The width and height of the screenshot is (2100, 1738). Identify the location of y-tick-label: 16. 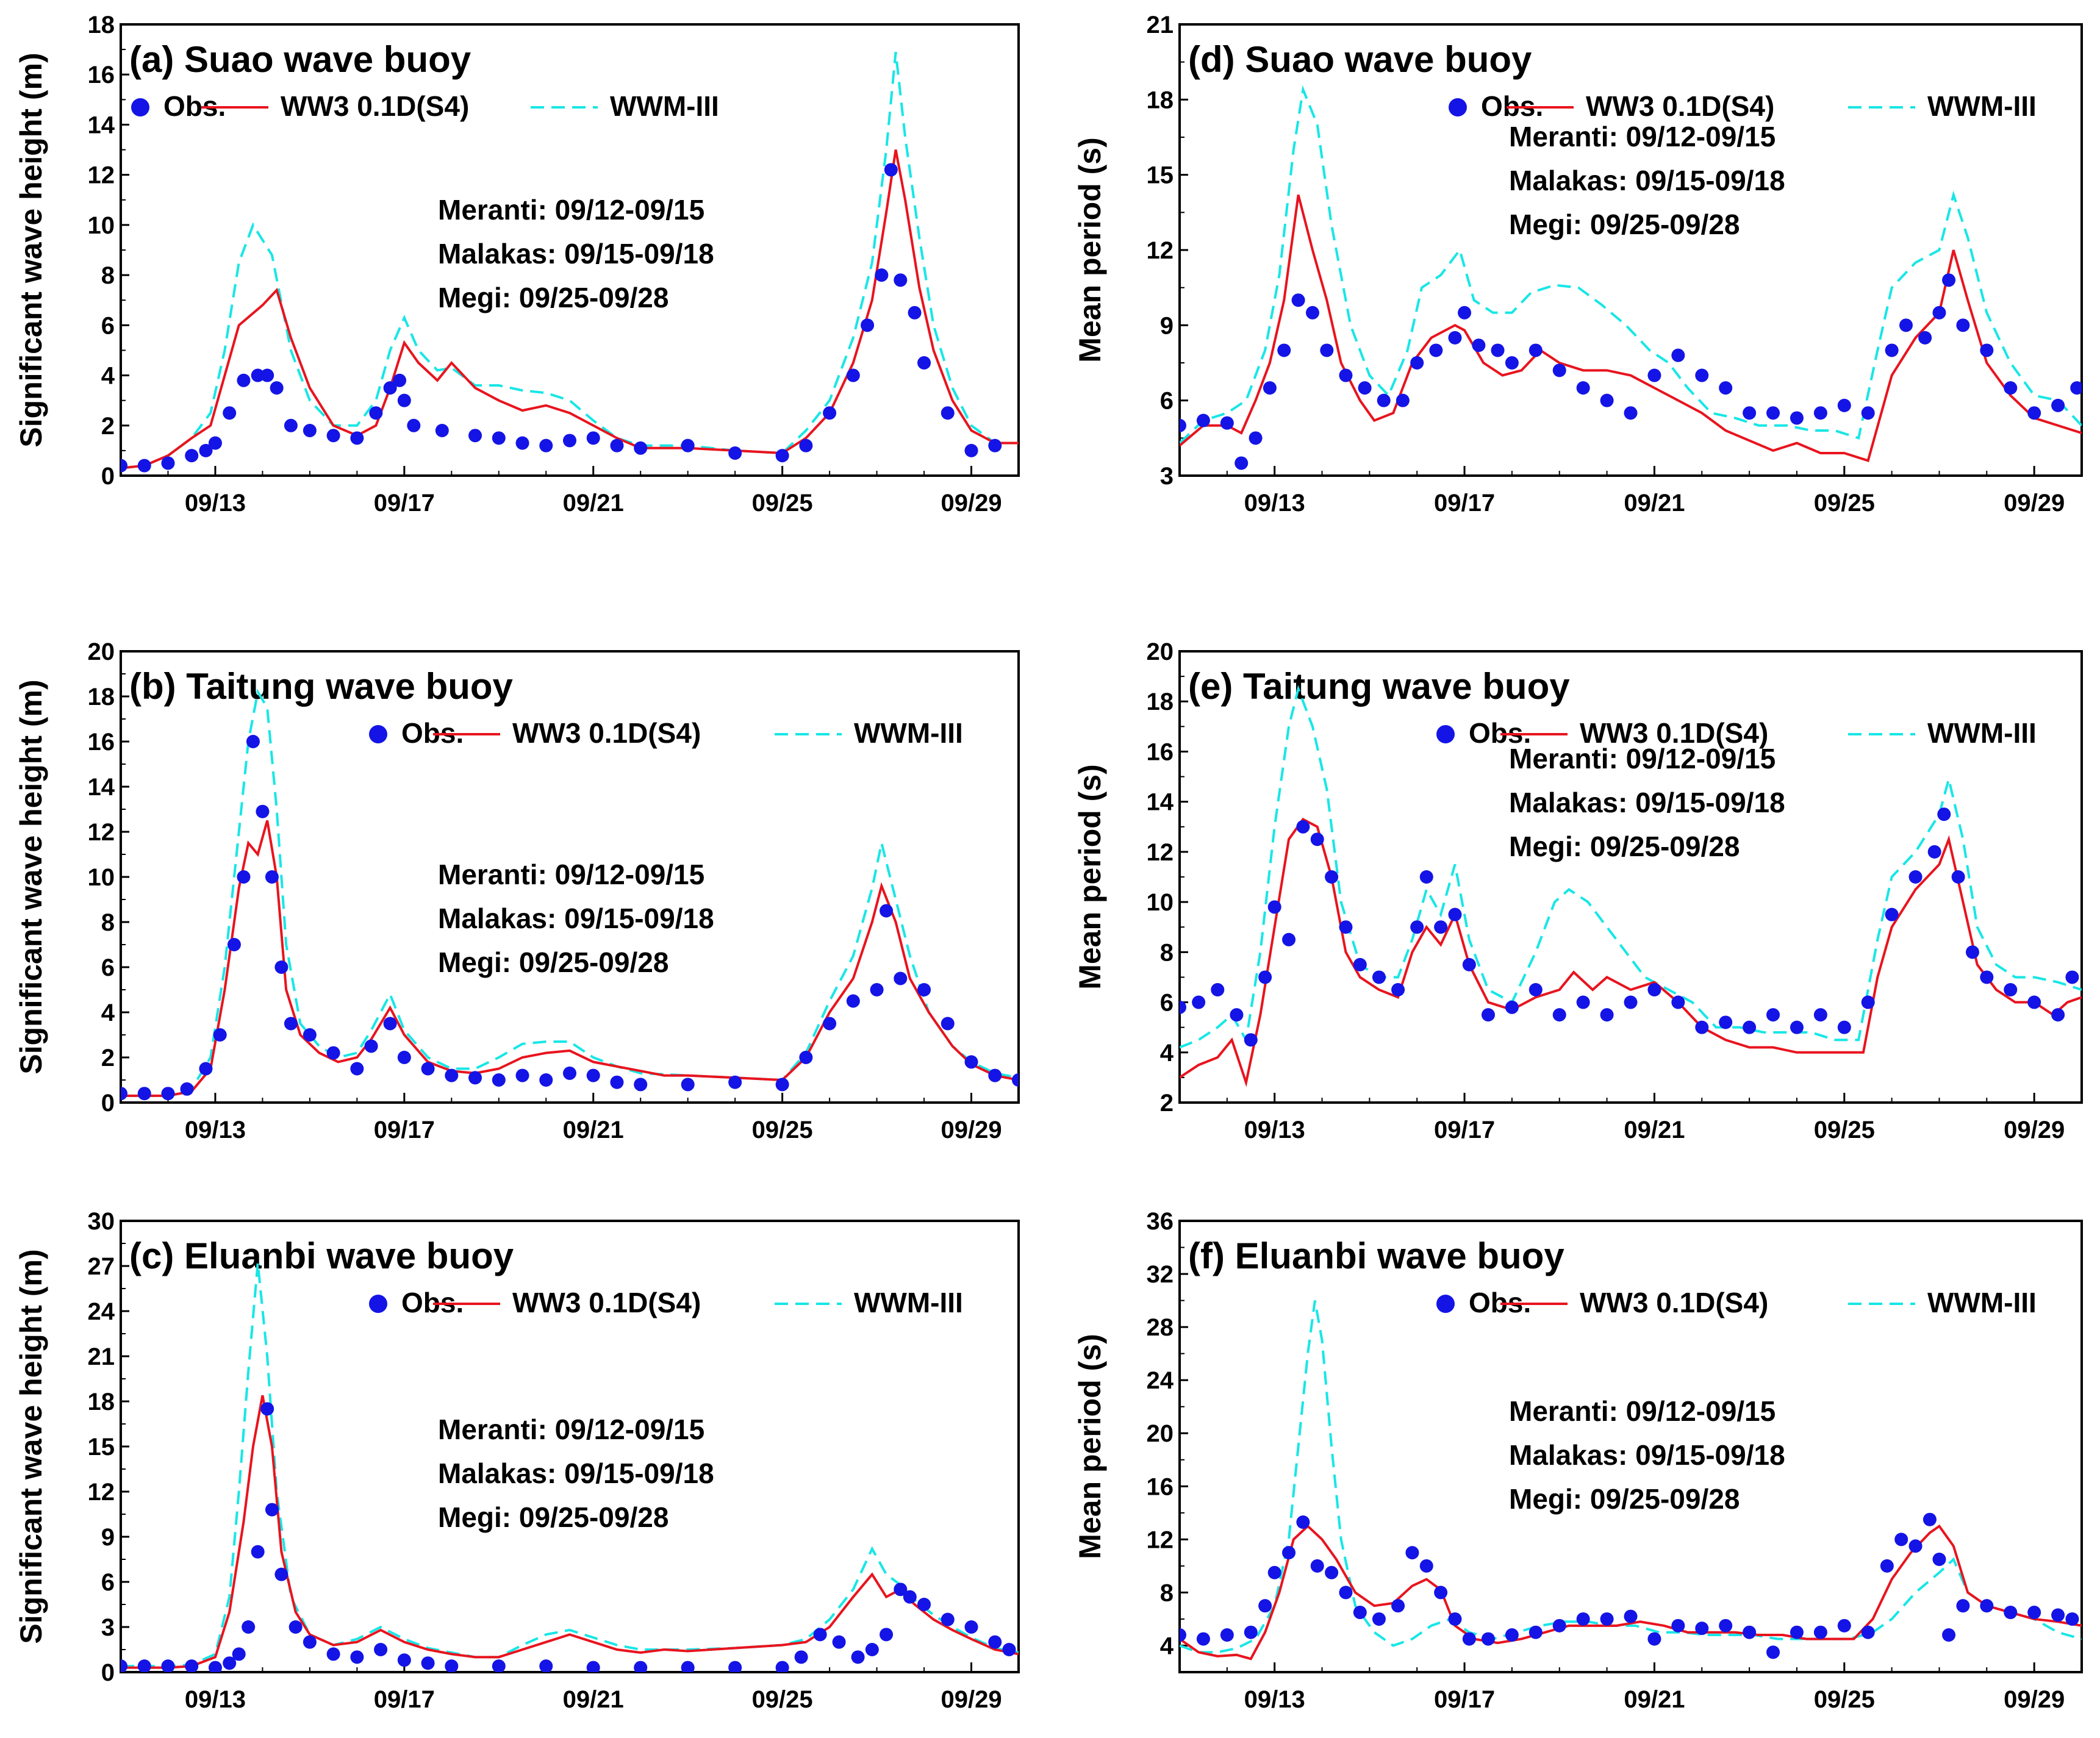
(1160, 752).